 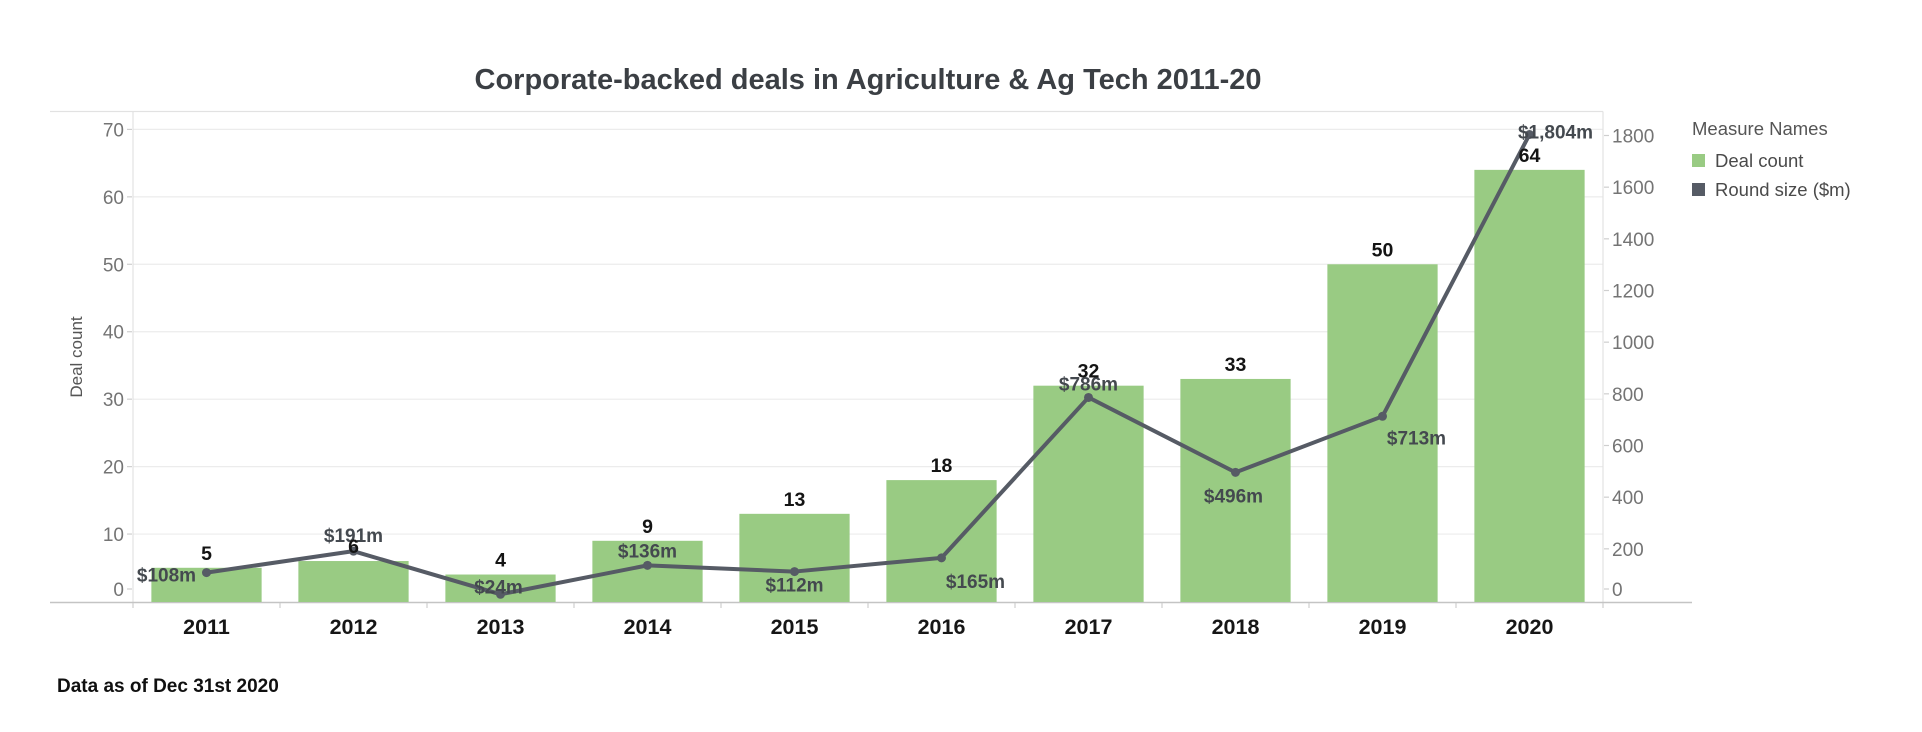 I want to click on legend-item-round-size: Round size ($m), so click(x=1771, y=189).